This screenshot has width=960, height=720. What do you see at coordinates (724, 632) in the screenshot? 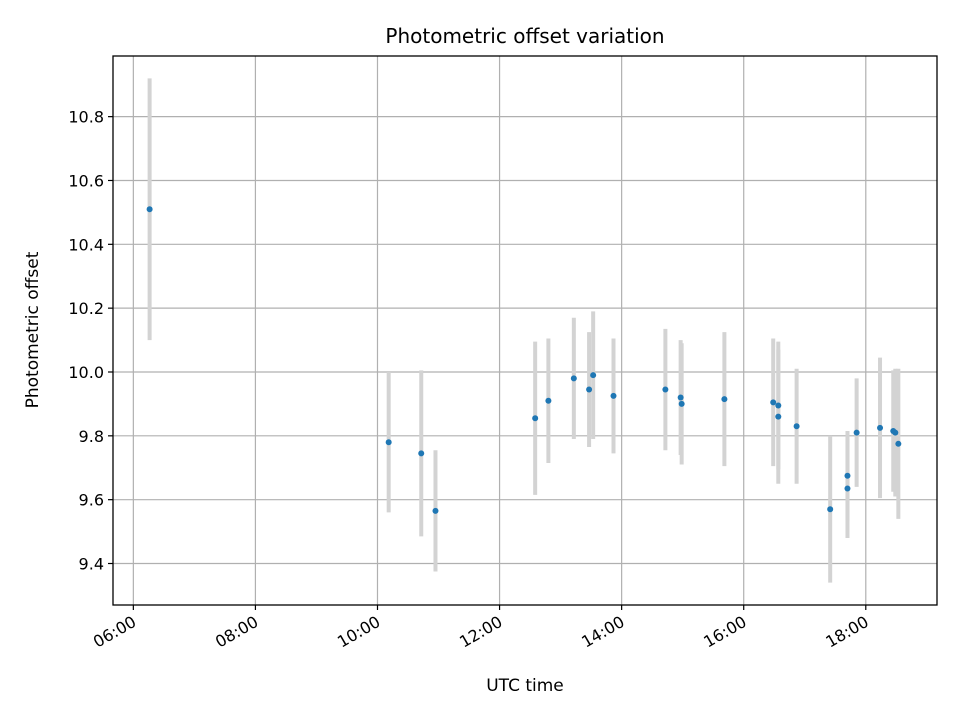
I see `x-tick-label: 16:00` at bounding box center [724, 632].